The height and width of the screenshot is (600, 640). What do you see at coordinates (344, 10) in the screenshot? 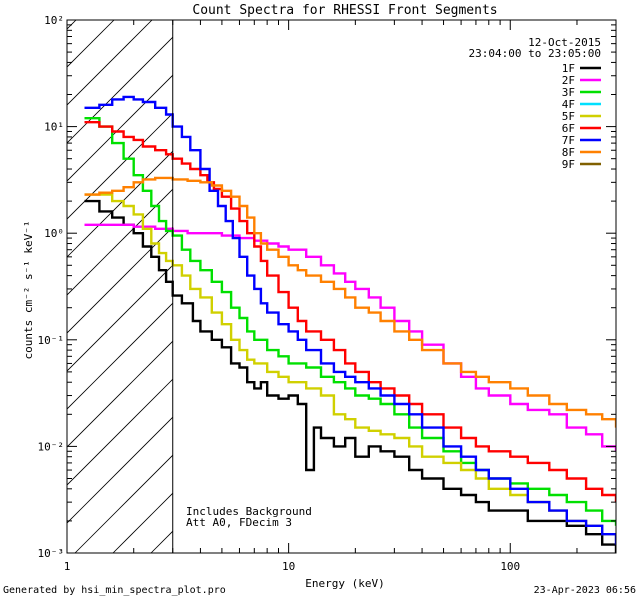
I see `chart-title: Count Spectra for RHESSI Front Segments` at bounding box center [344, 10].